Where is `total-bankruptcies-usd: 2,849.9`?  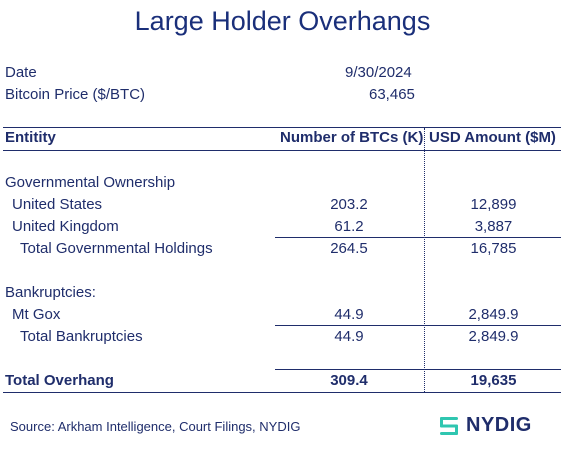 total-bankruptcies-usd: 2,849.9 is located at coordinates (493, 336).